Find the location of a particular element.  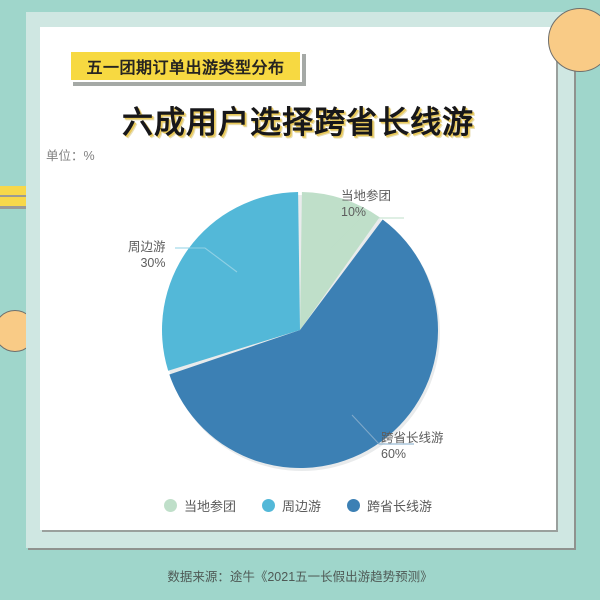

callout-long: 跨省长线游 60% is located at coordinates (412, 446).